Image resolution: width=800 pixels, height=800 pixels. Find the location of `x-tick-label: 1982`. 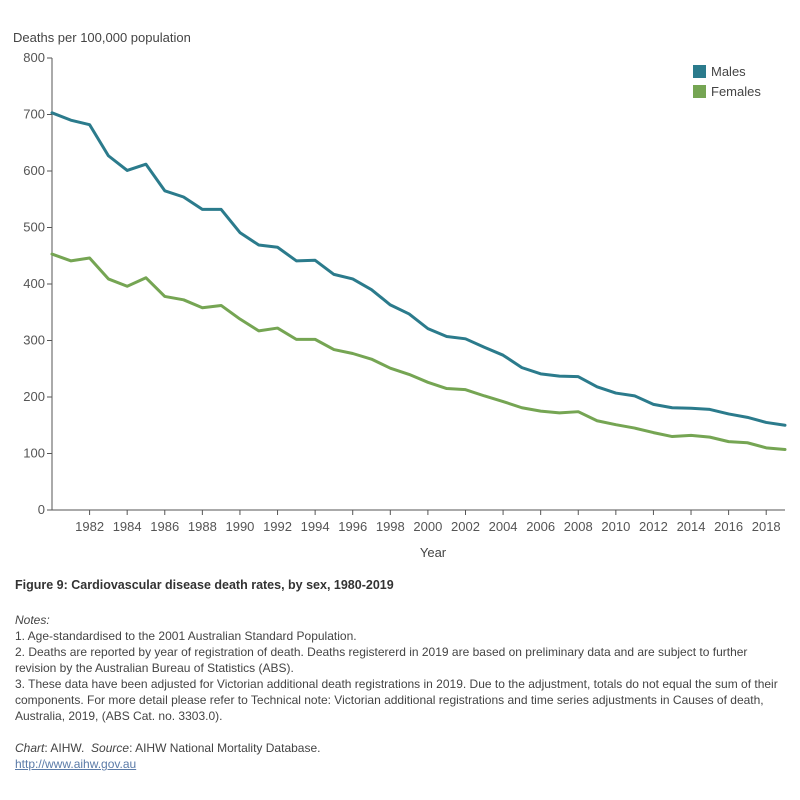

x-tick-label: 1982 is located at coordinates (89, 526).